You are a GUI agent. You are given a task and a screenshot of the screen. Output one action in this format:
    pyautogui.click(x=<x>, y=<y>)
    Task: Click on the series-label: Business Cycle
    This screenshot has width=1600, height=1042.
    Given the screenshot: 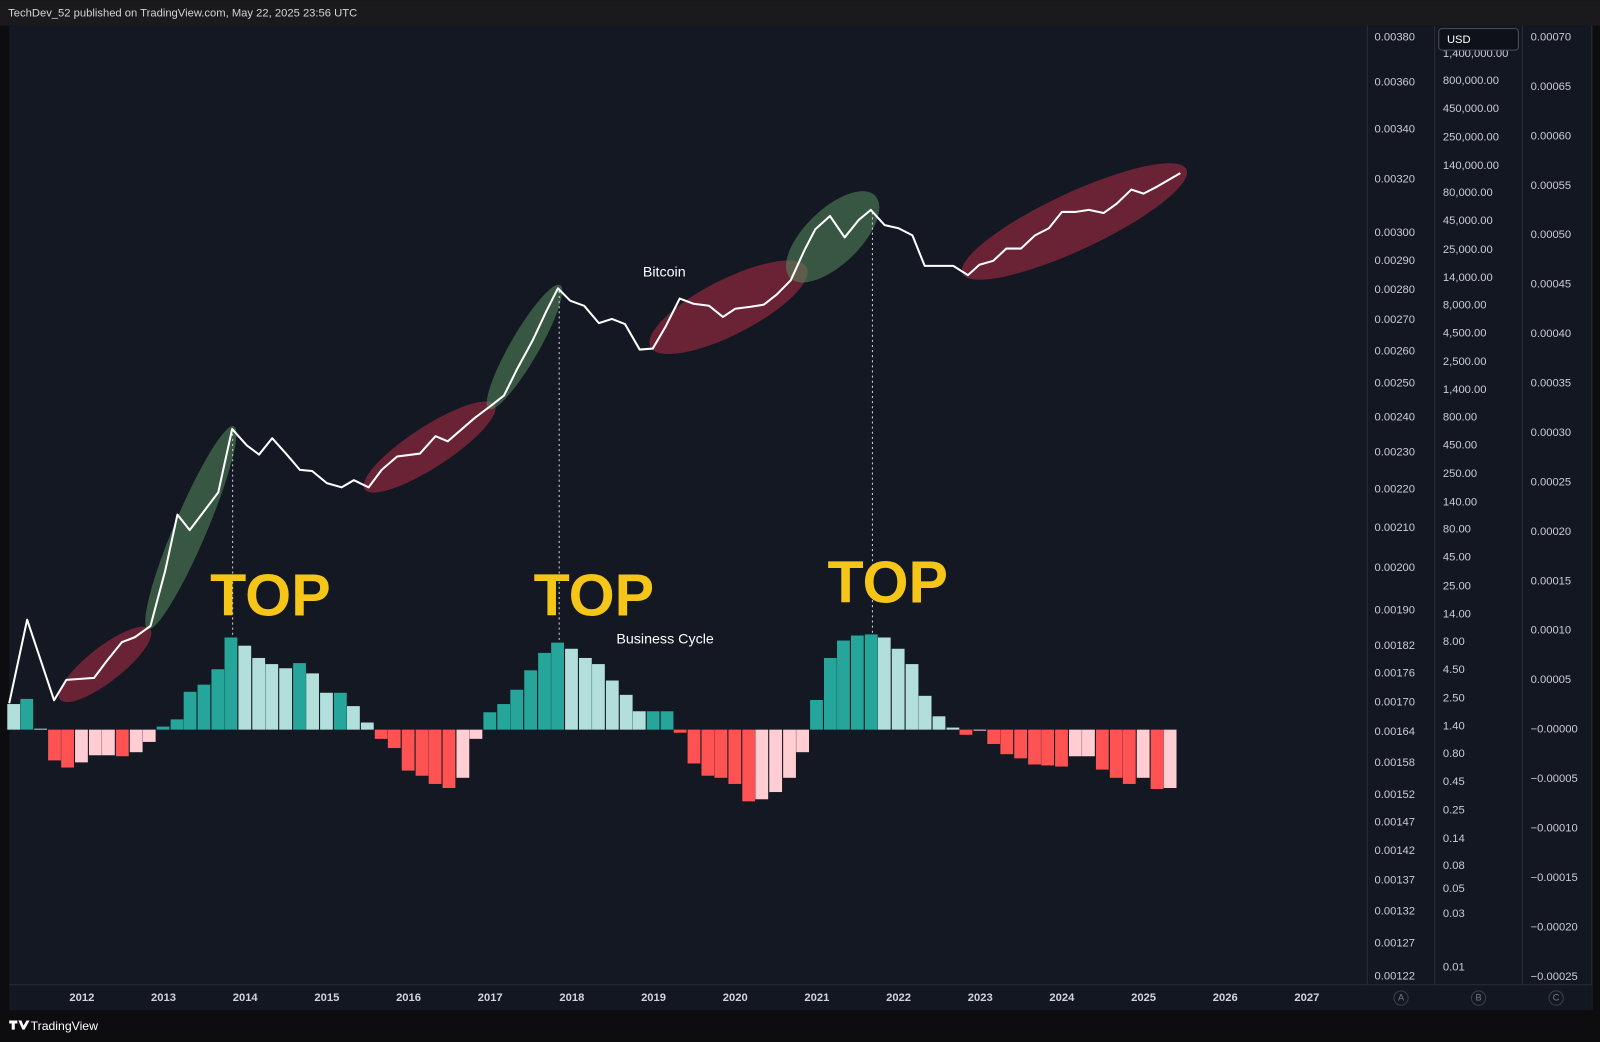 What is the action you would take?
    pyautogui.click(x=665, y=640)
    